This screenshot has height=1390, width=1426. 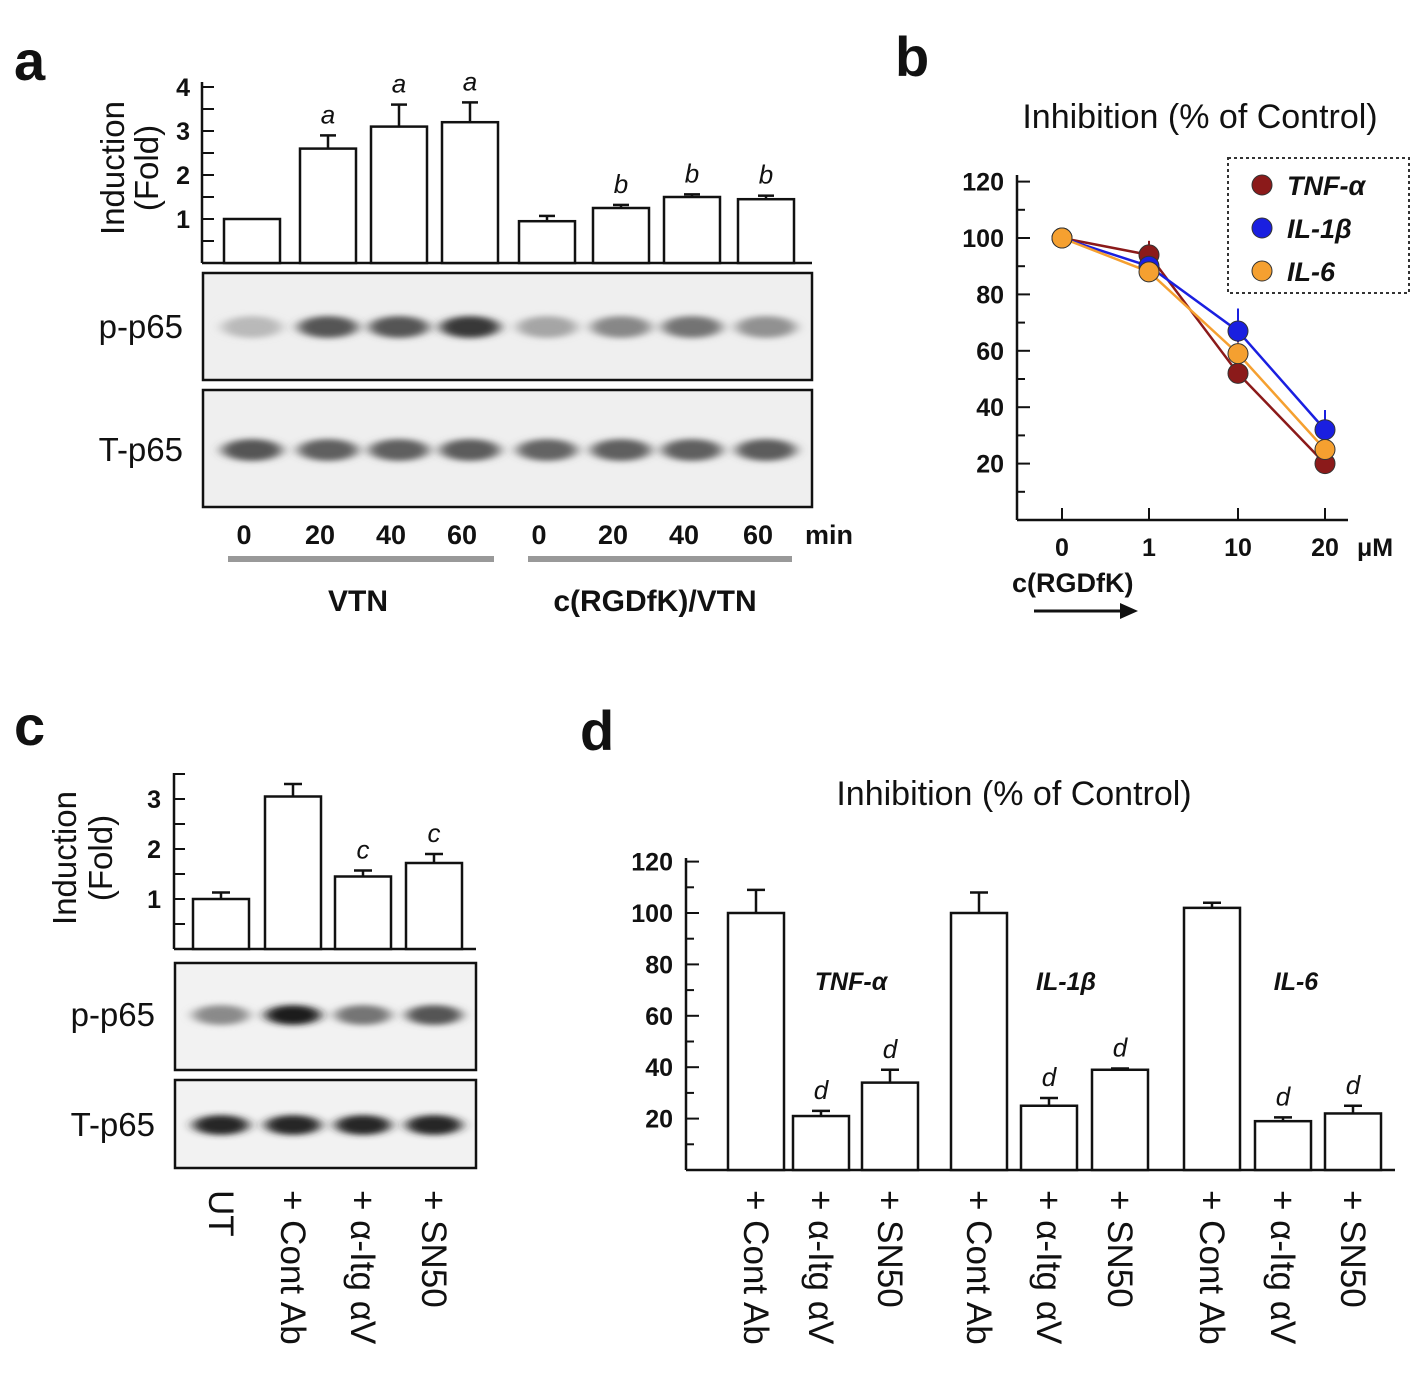 I want to click on d-group-label: TNF-α, so click(x=852, y=982).